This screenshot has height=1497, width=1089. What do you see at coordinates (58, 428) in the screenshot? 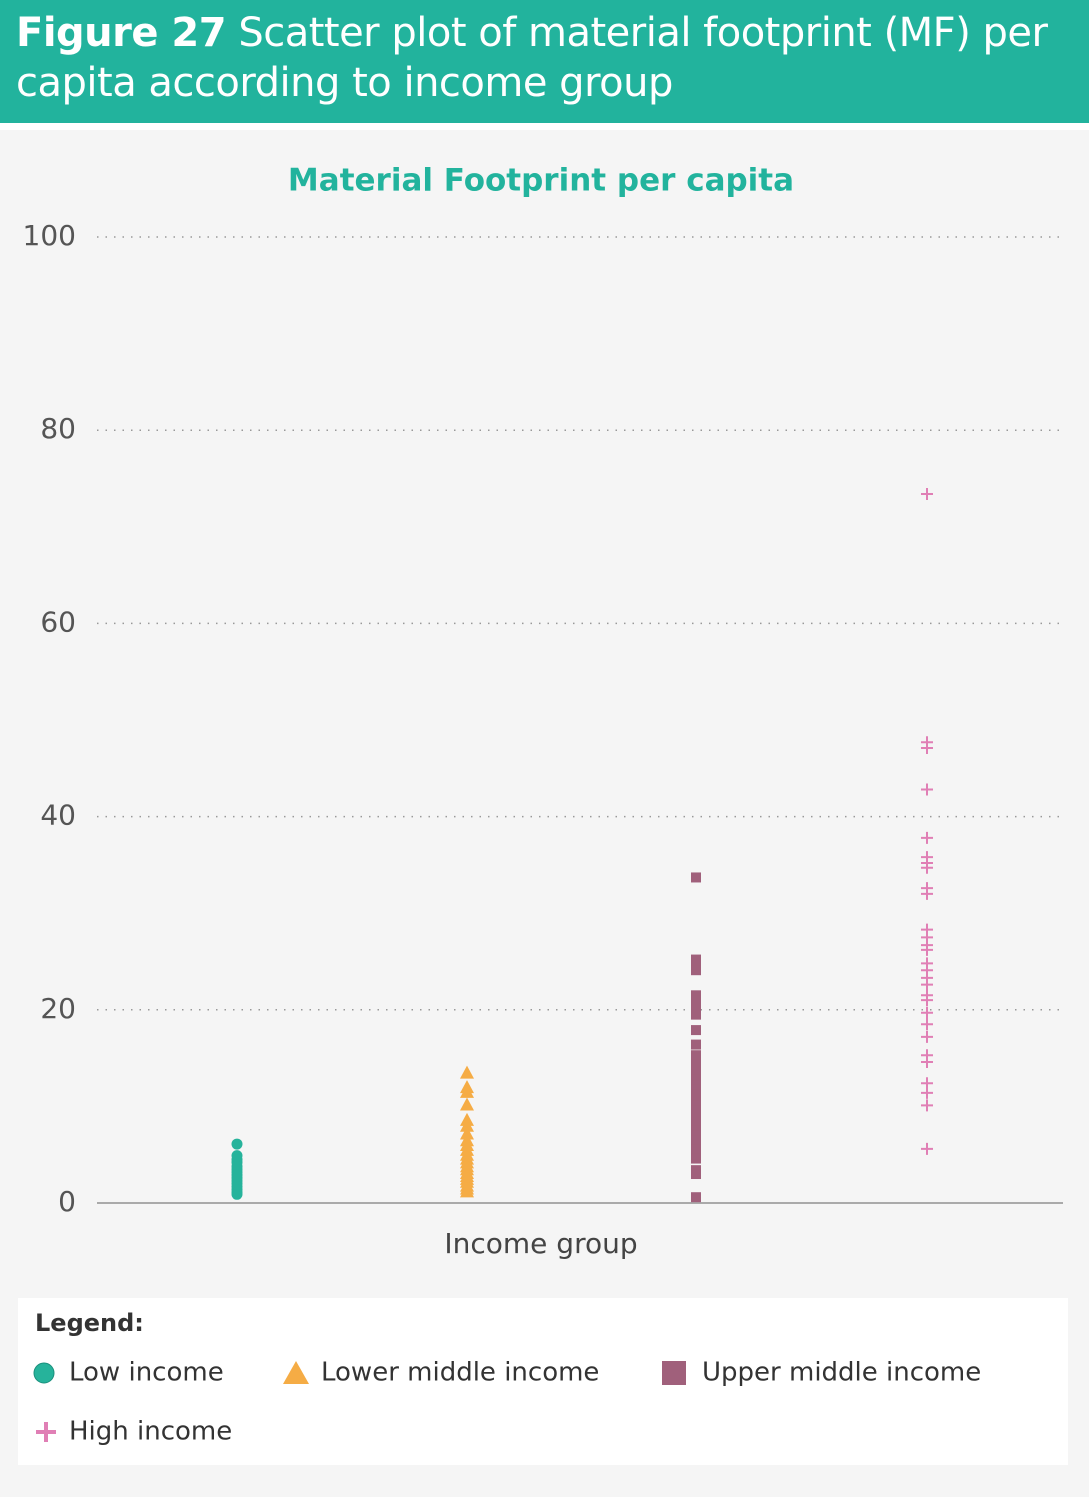
I see `y-tick-label: 80` at bounding box center [58, 428].